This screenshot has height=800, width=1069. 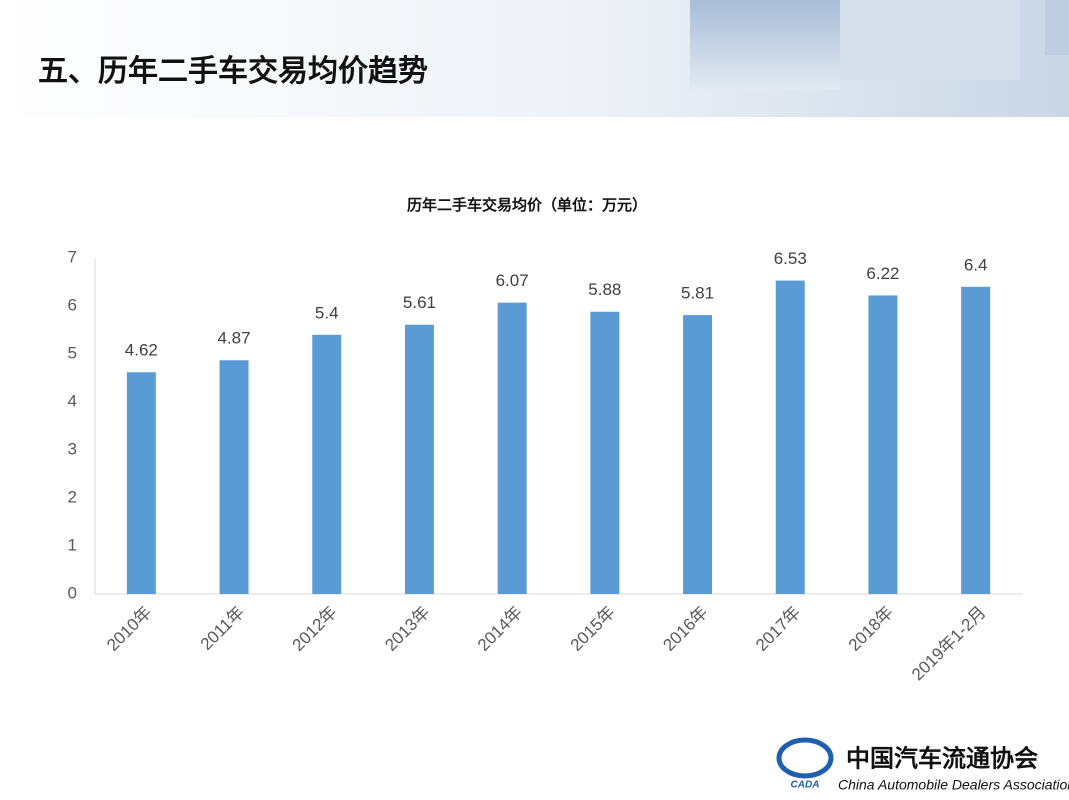 What do you see at coordinates (949, 644) in the screenshot?
I see `x-tick-label: 2019年1-2月` at bounding box center [949, 644].